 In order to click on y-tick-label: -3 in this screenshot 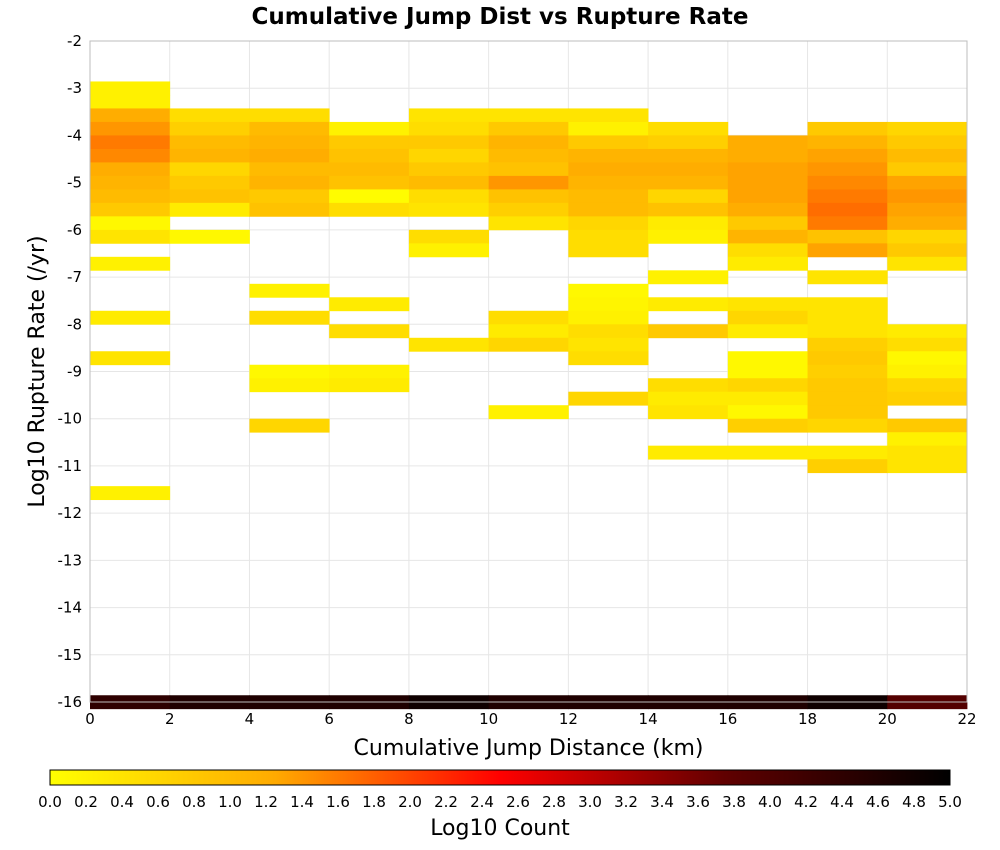, I will do `click(74, 88)`.